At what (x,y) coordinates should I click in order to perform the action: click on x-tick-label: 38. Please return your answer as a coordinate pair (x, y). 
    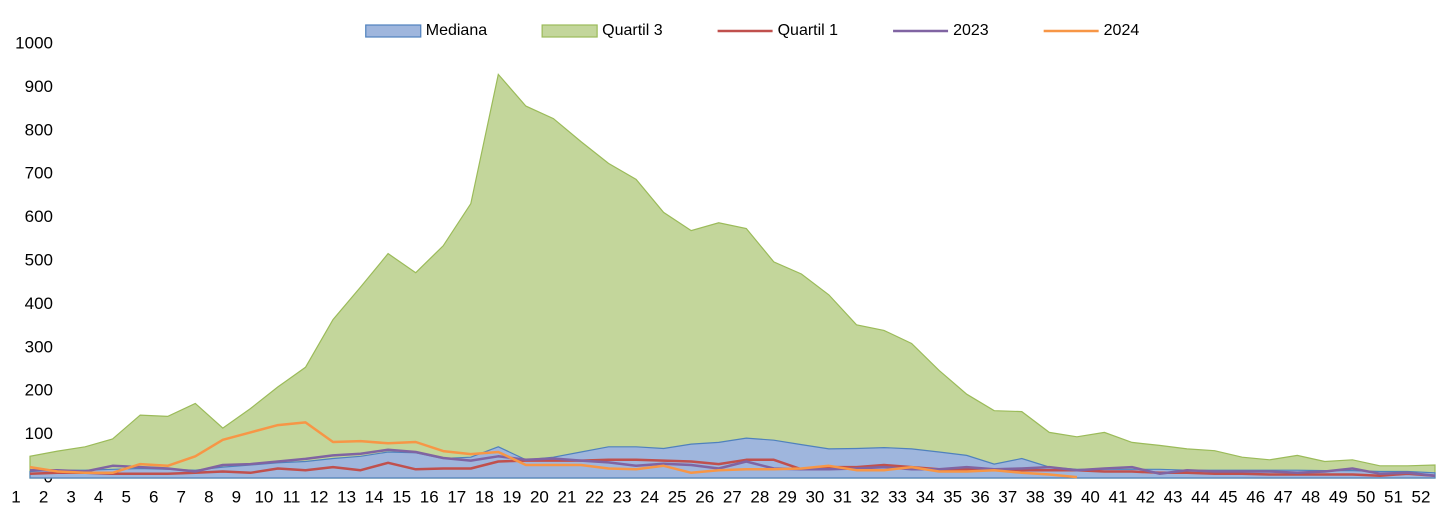
    Looking at the image, I should click on (1035, 496).